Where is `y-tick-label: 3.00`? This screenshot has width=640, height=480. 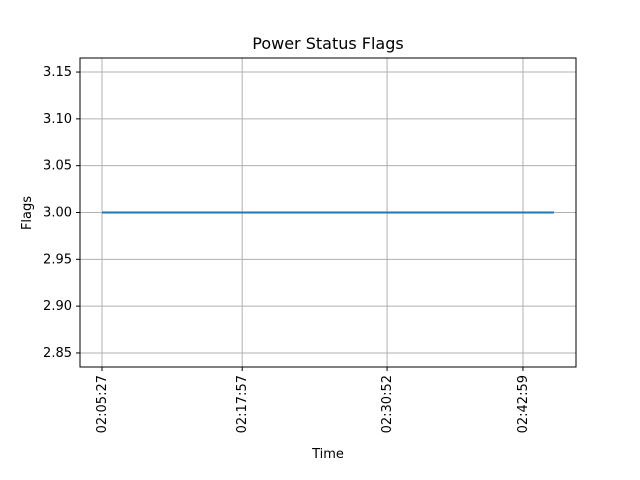
y-tick-label: 3.00 is located at coordinates (57, 213).